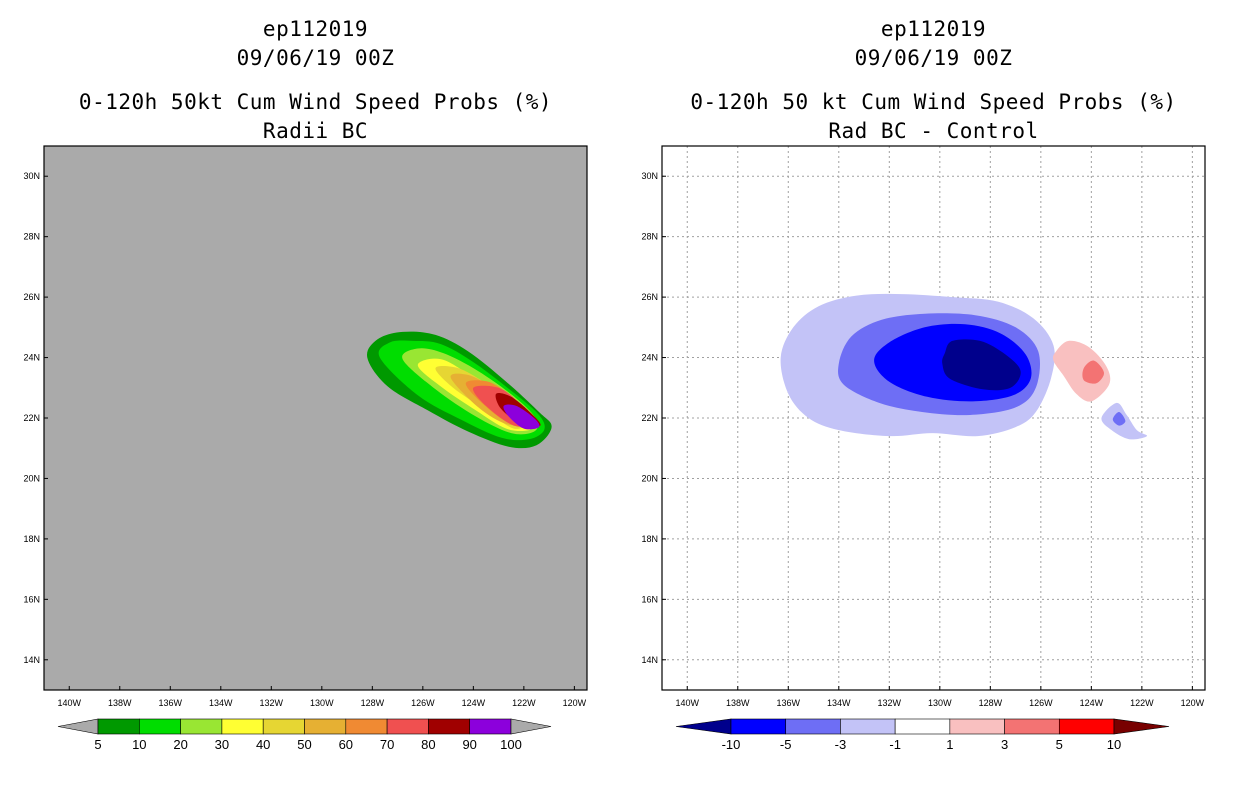  What do you see at coordinates (575, 703) in the screenshot?
I see `panel1-x-tick-label: 120W` at bounding box center [575, 703].